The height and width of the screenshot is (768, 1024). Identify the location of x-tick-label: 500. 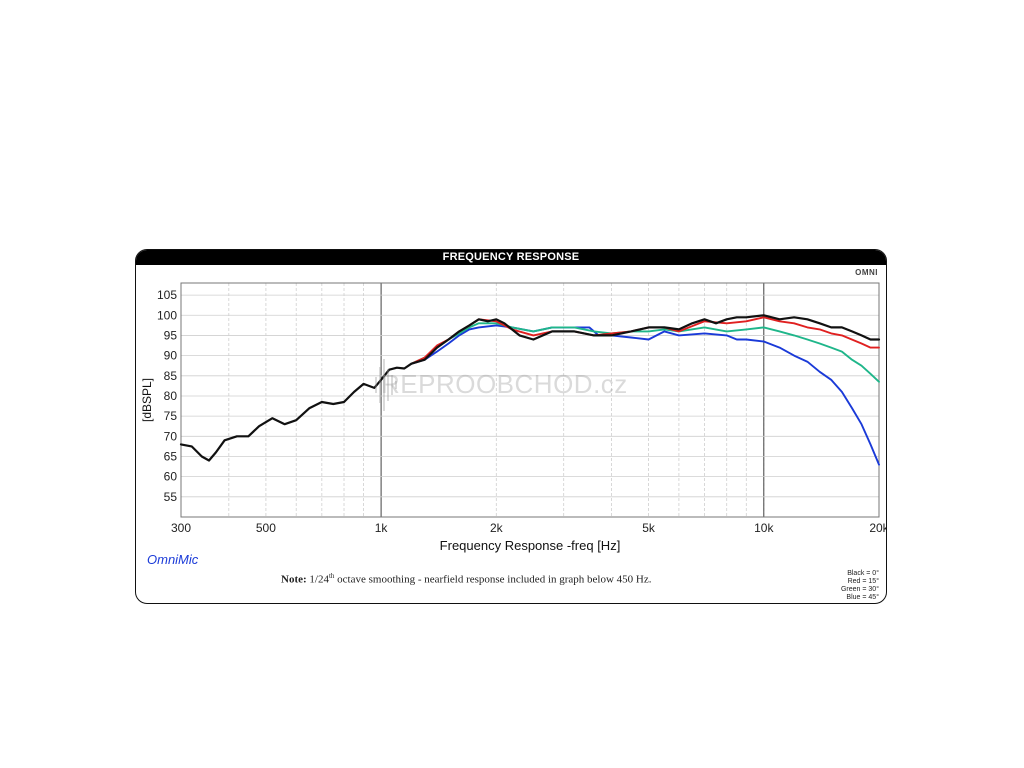
(266, 528).